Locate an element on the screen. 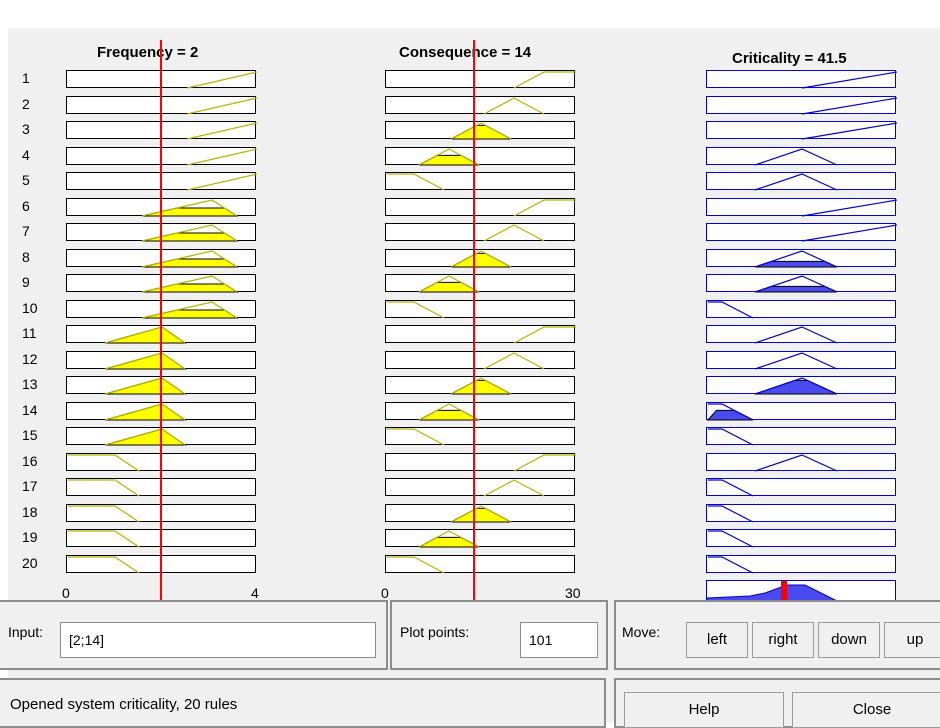  rule-number: 5 is located at coordinates (26, 180).